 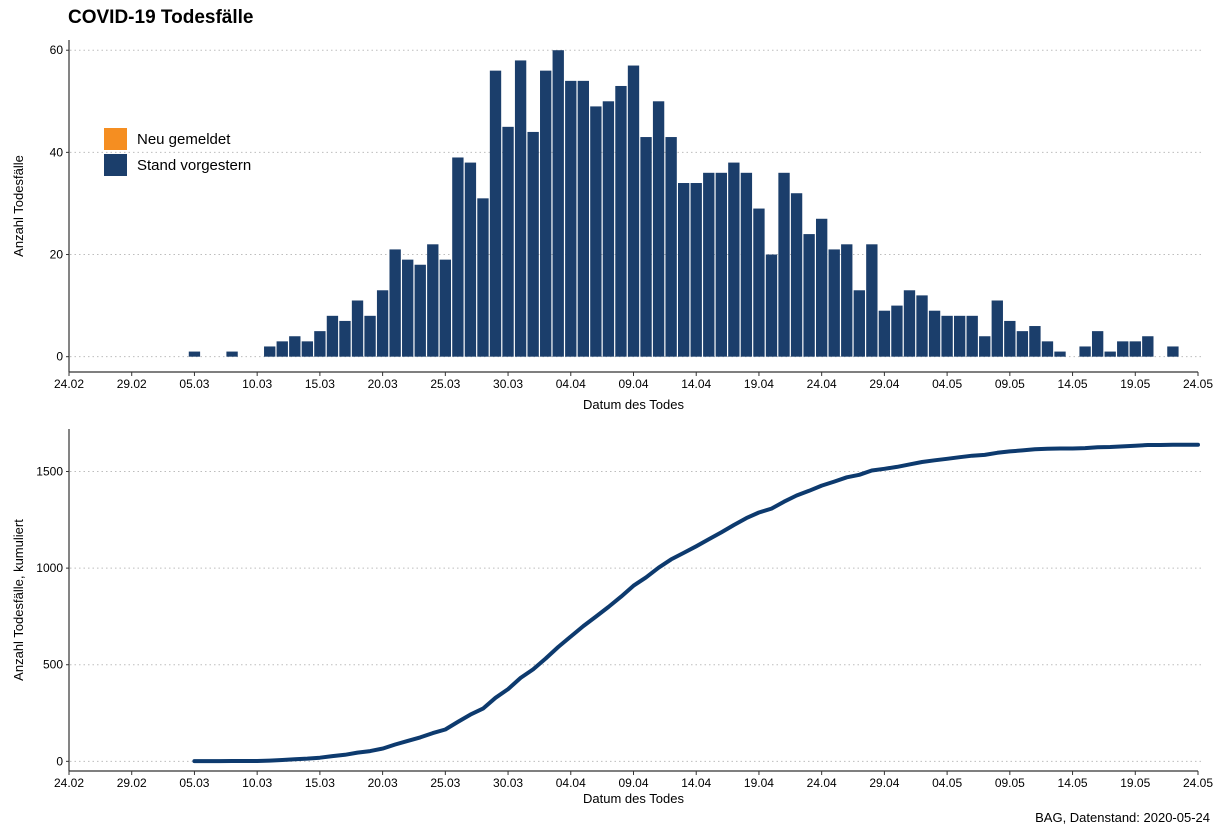 I want to click on x-tick-label: 10.03, so click(x=257, y=384).